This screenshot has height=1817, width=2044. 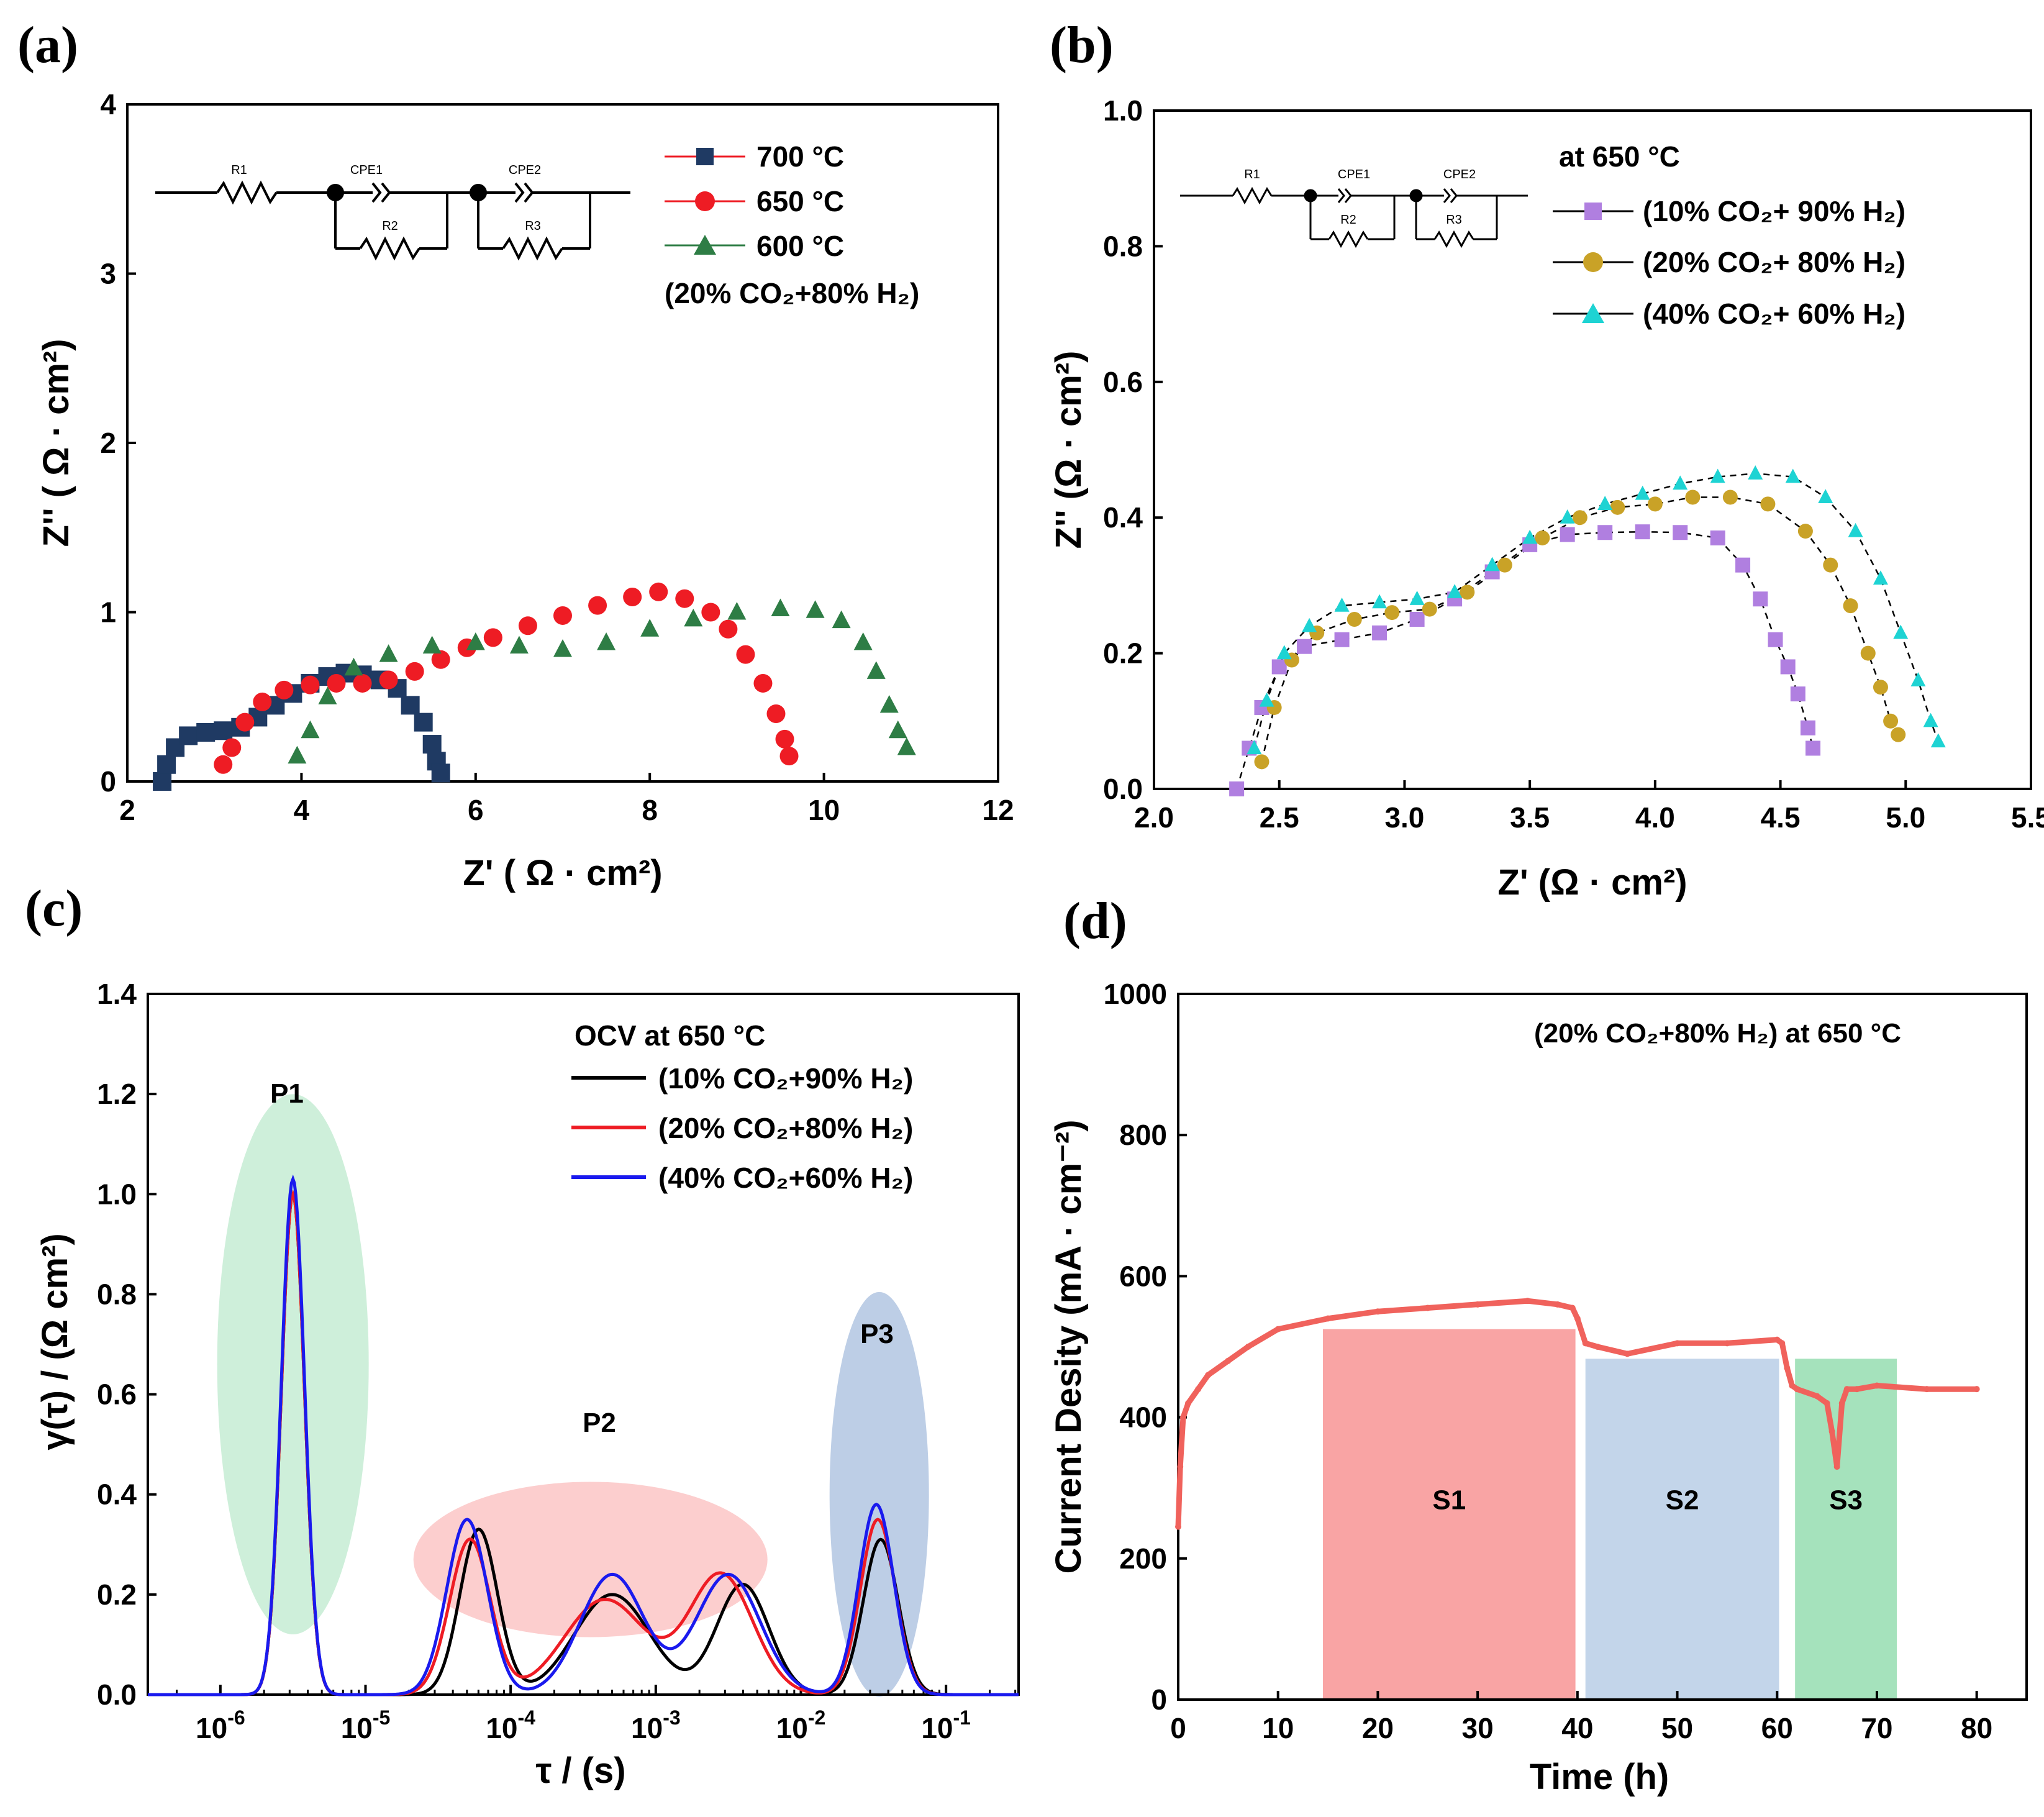 I want to click on a-xtick-label: 12, so click(x=998, y=810).